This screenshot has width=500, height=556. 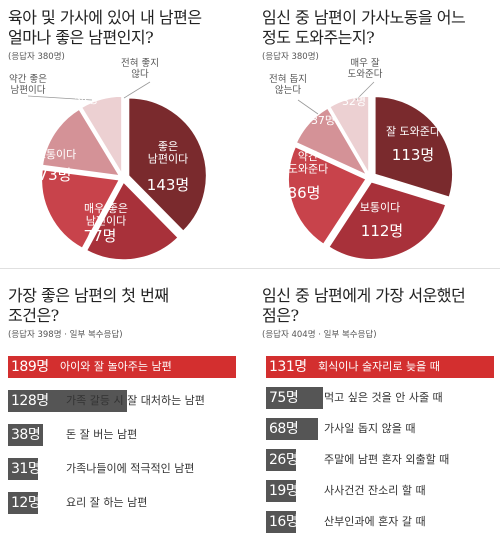 I want to click on bar-label: 가족 갈등 시 잘 대처하는 남편, so click(x=135, y=400).